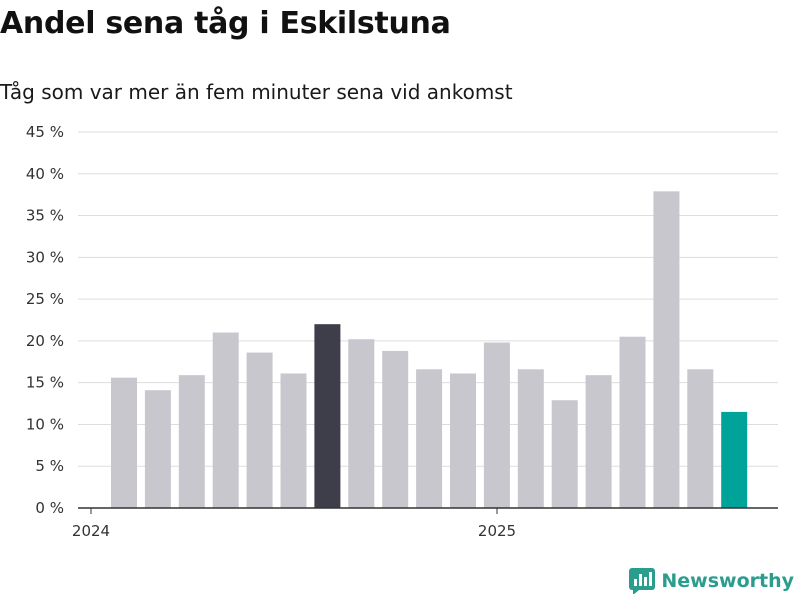  Describe the element at coordinates (497, 531) in the screenshot. I see `x-tick-label: 2025` at that location.